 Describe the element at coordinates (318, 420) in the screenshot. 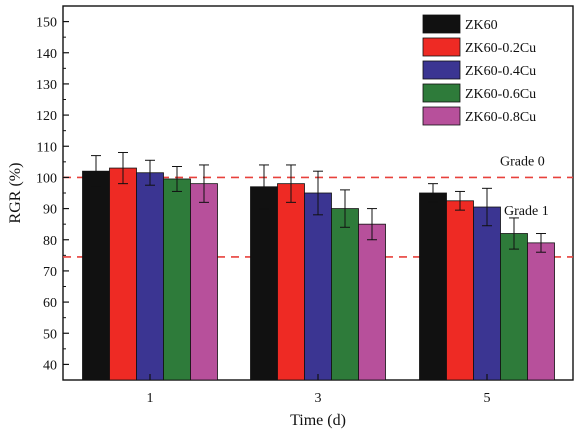

I see `x-axis-title: Time (d)` at that location.